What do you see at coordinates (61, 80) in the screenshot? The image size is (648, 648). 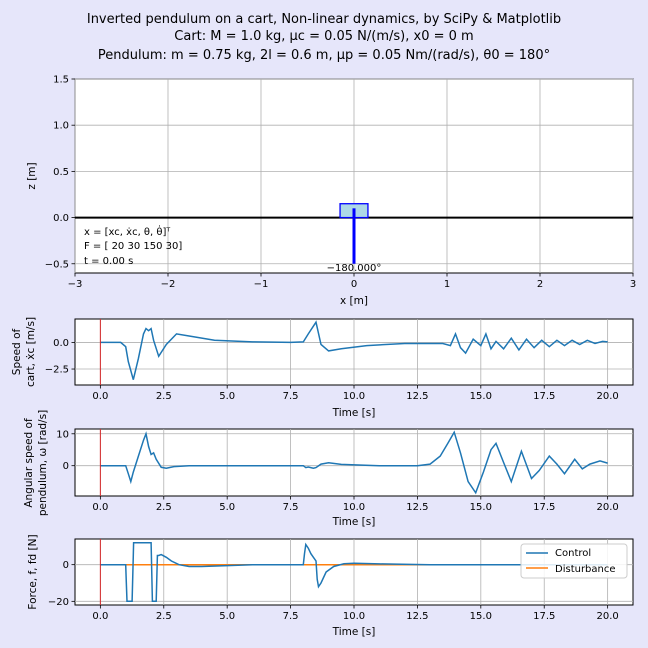 I see `y-tick-label: 1.5` at bounding box center [61, 80].